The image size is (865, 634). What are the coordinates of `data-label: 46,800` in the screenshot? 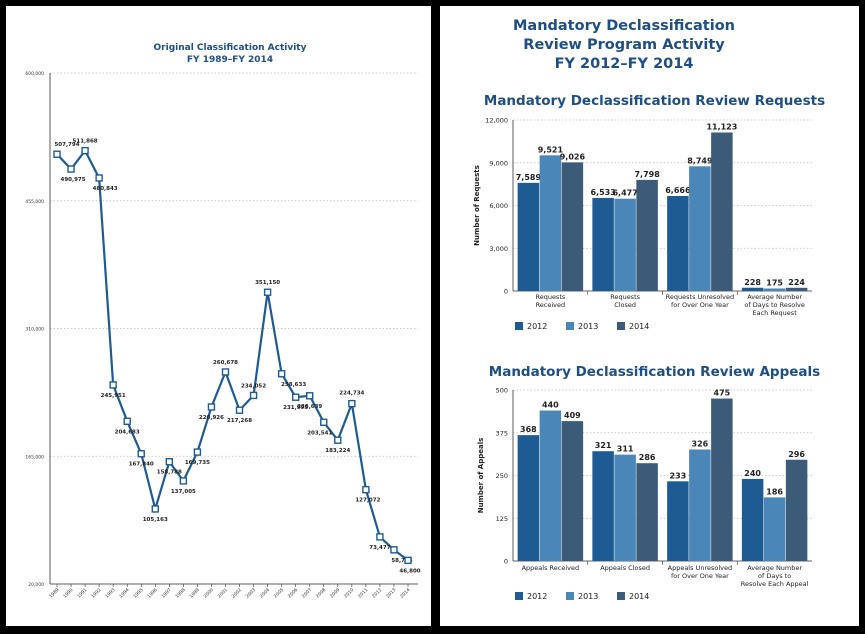 It's located at (409, 571).